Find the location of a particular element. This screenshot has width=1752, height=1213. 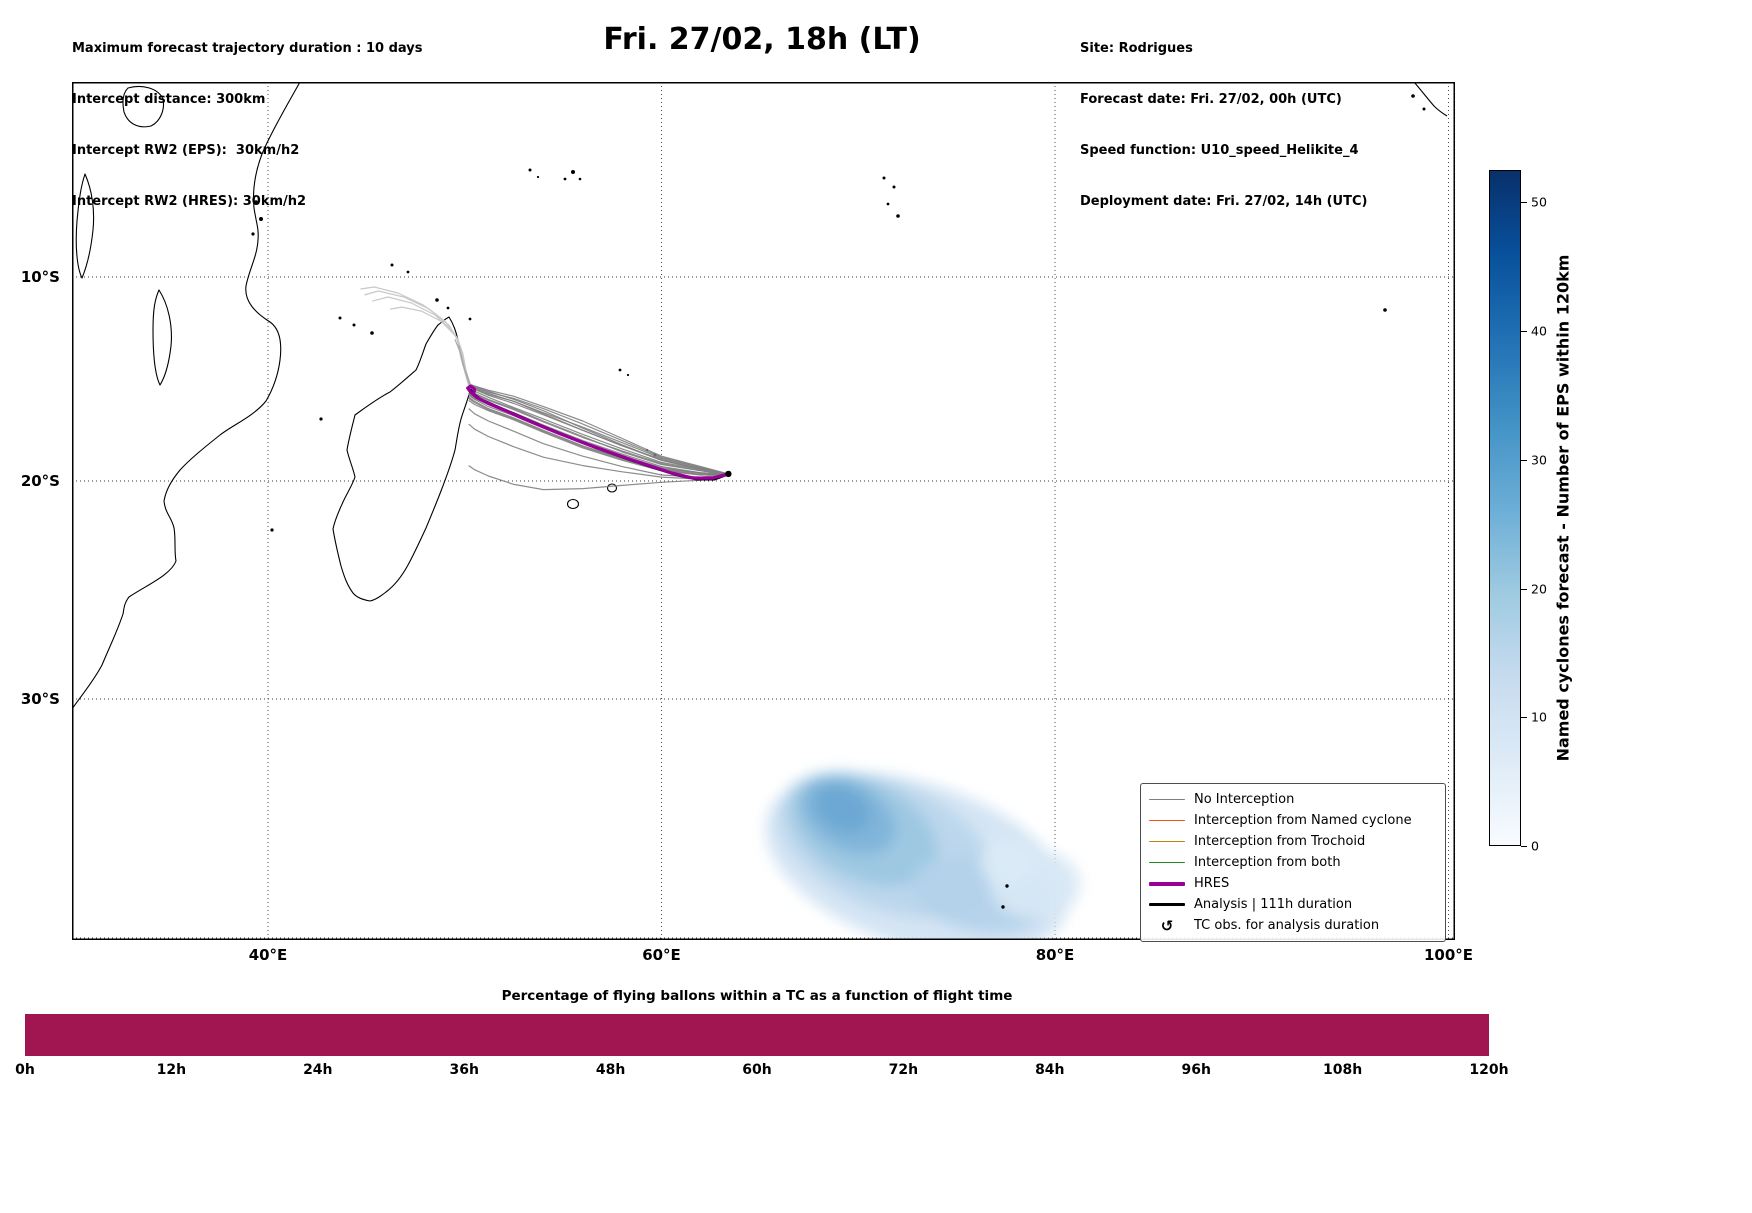

island-reunion is located at coordinates (573, 504).